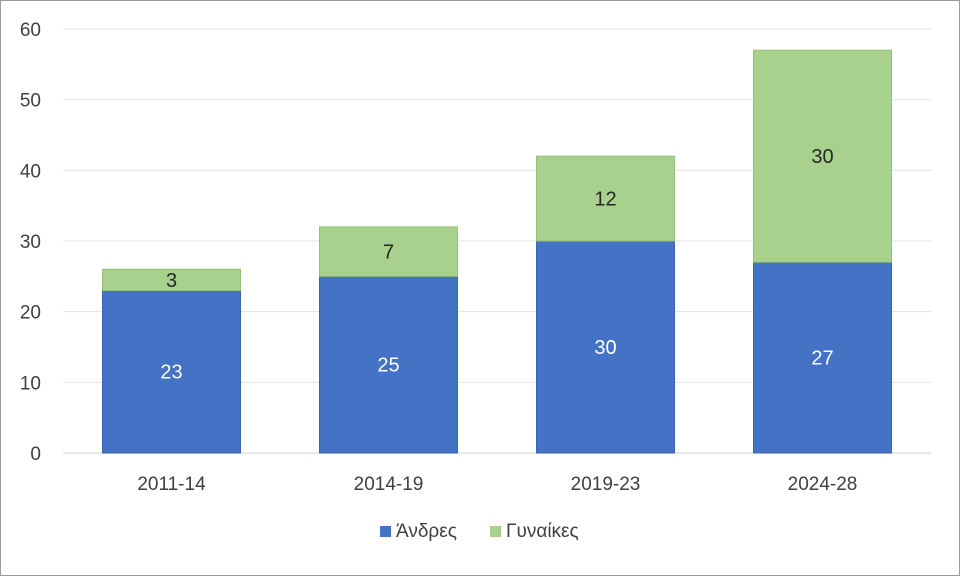  Describe the element at coordinates (171, 484) in the screenshot. I see `x-tick-label: 2011-14` at that location.